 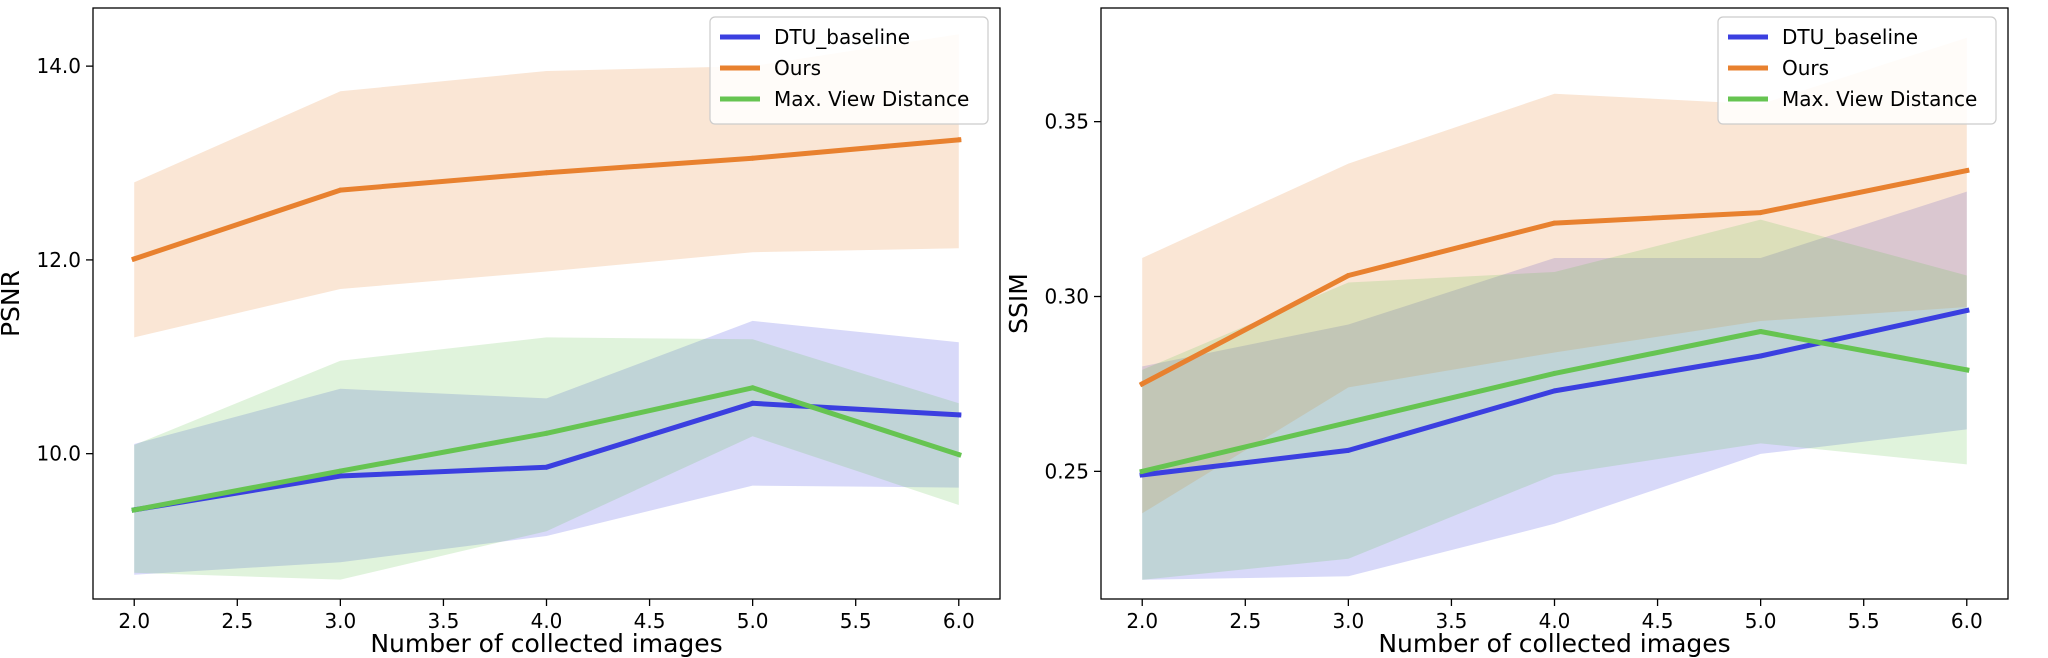 I want to click on y-tick-label: 0.35, so click(x=1066, y=122).